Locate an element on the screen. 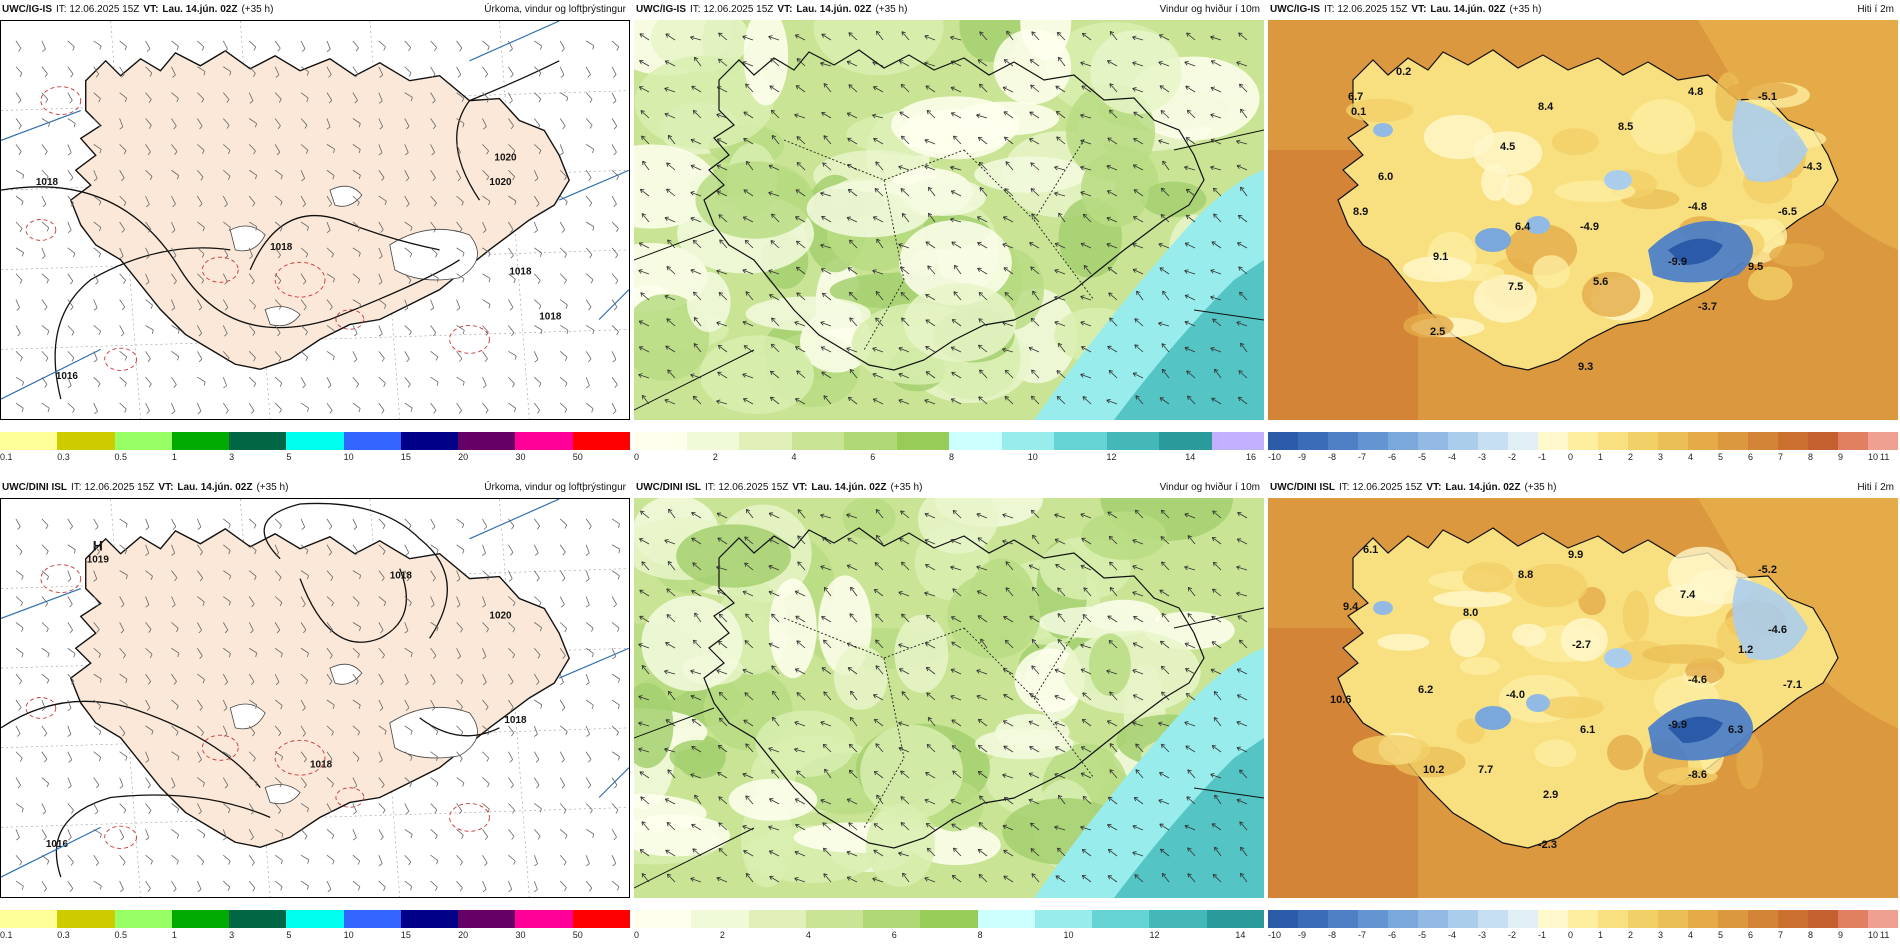 This screenshot has height=950, width=1900. temperature-value: 6.2 is located at coordinates (1425, 690).